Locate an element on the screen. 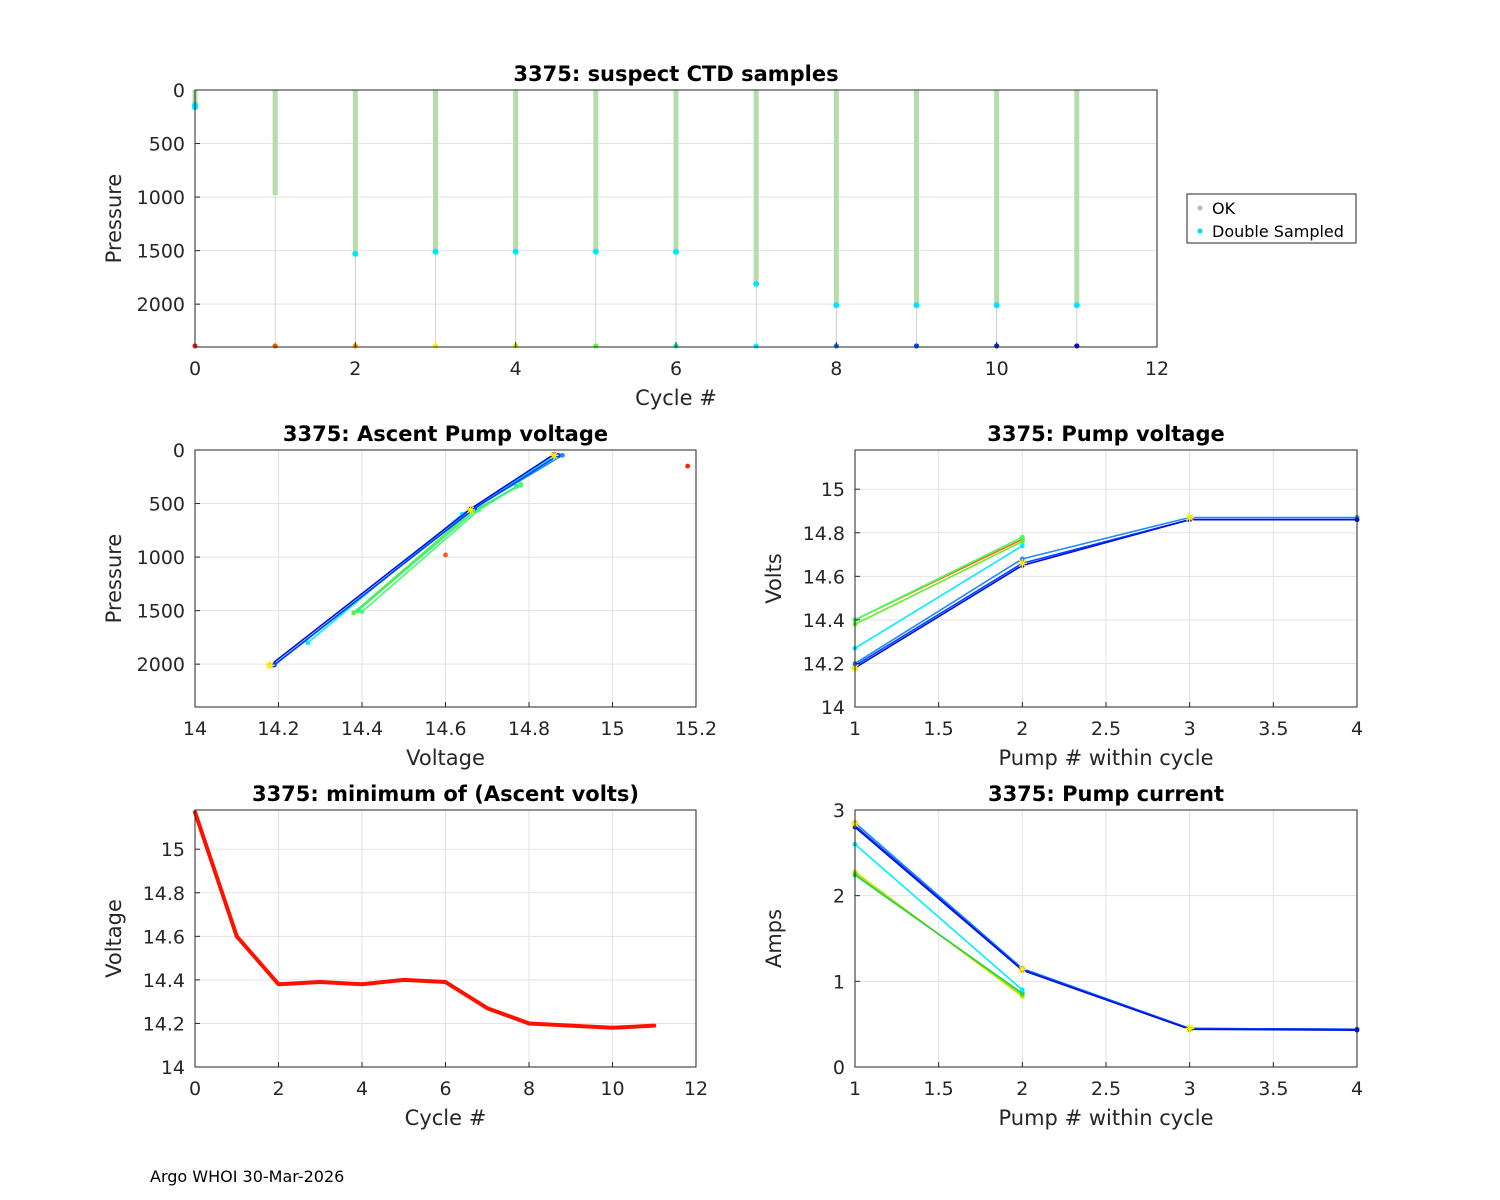  chart-title: 3375: minimum of (Ascent volts) is located at coordinates (445, 794).